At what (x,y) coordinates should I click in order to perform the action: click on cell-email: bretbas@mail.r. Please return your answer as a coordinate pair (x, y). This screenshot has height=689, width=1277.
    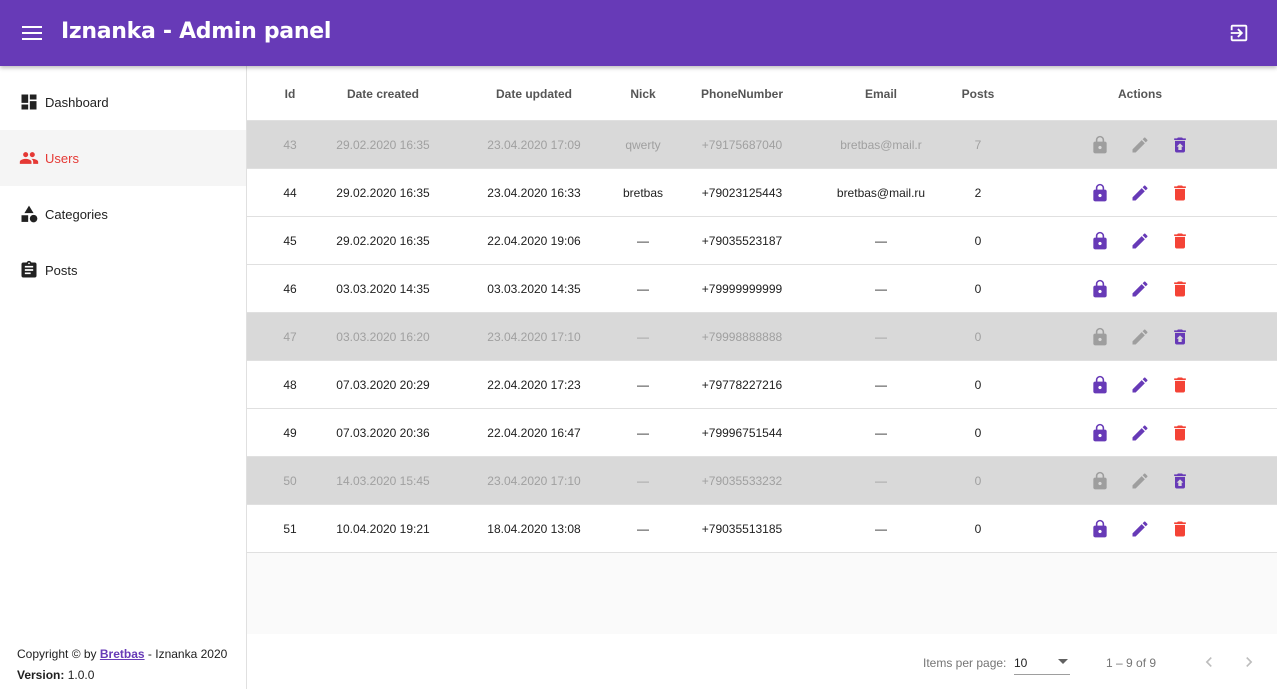
    Looking at the image, I should click on (881, 144).